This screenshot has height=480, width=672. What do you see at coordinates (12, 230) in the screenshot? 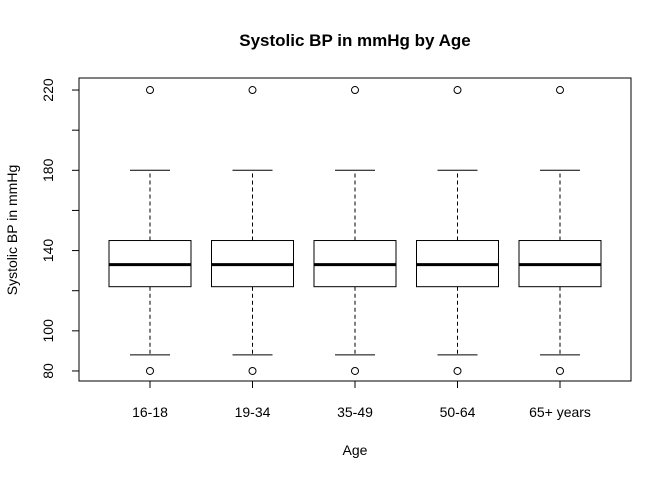
I see `y-axis-label: Systolic BP in mmHg` at bounding box center [12, 230].